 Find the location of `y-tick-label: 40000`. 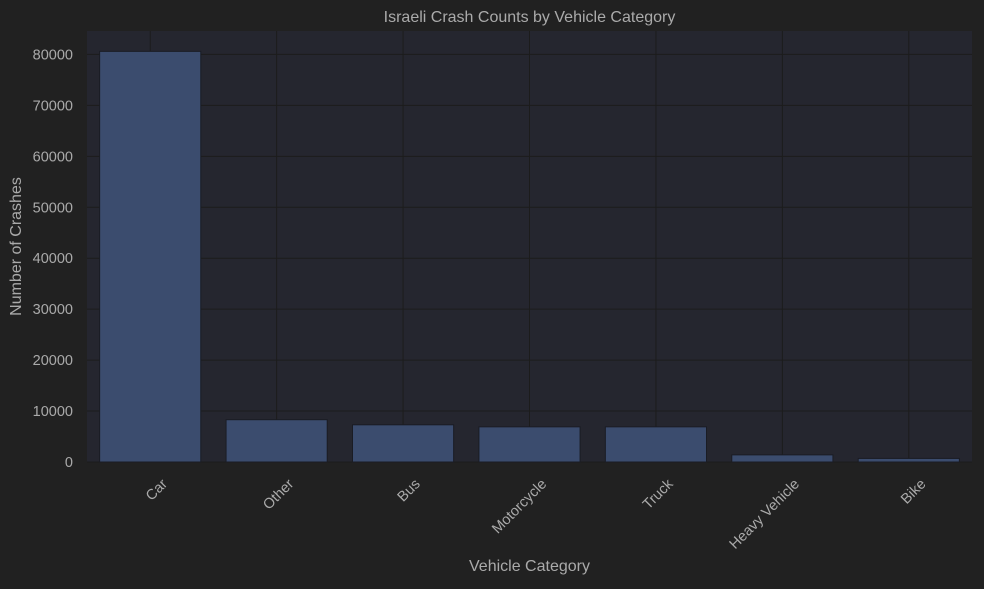

y-tick-label: 40000 is located at coordinates (53, 259).